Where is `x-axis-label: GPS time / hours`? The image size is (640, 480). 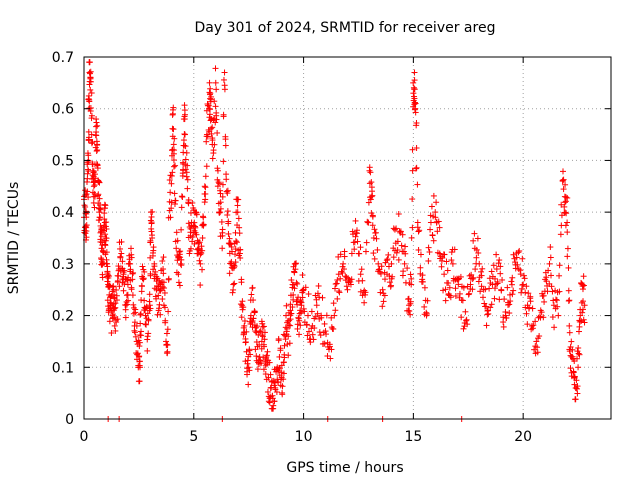 x-axis-label: GPS time / hours is located at coordinates (344, 468).